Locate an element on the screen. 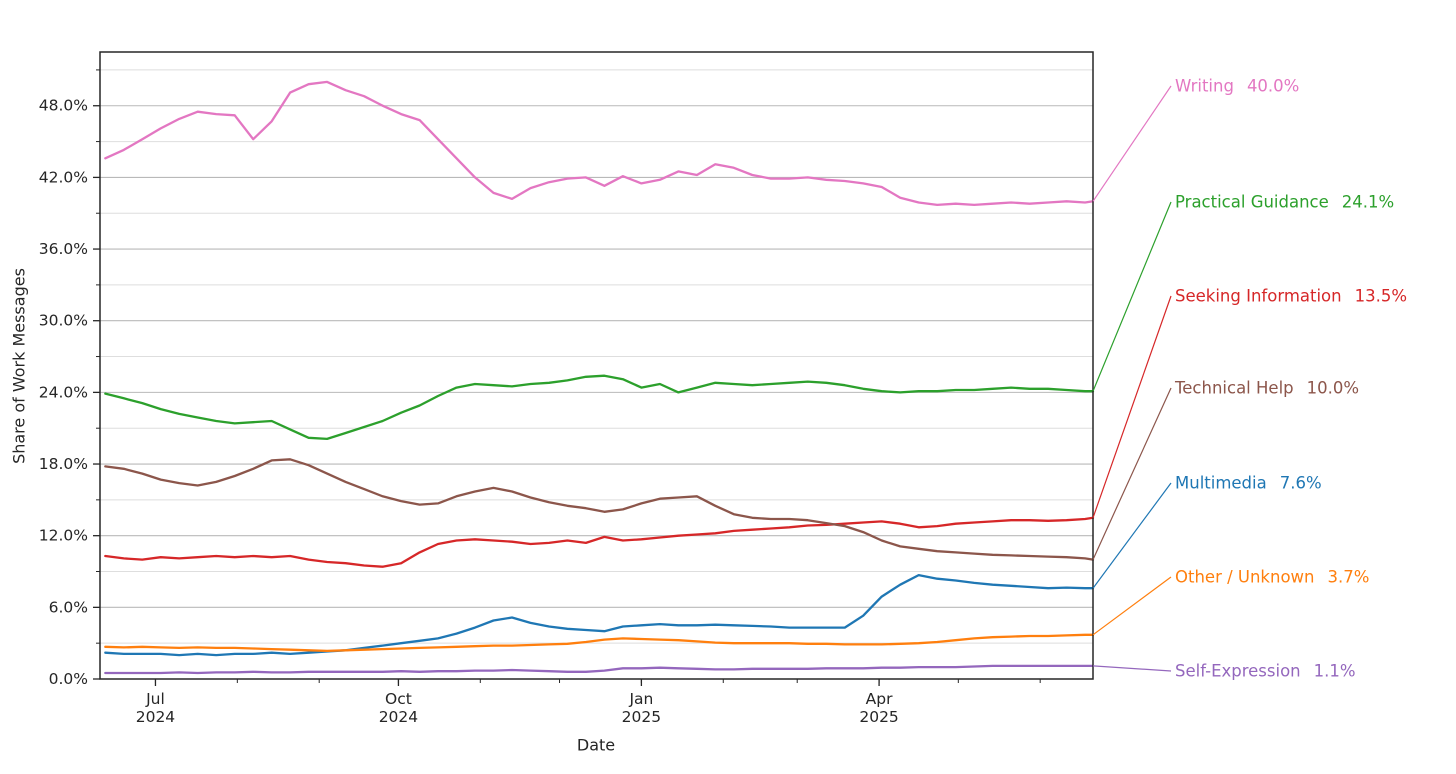 Image resolution: width=1456 pixels, height=774 pixels. series-line-practical-guidance is located at coordinates (599, 407).